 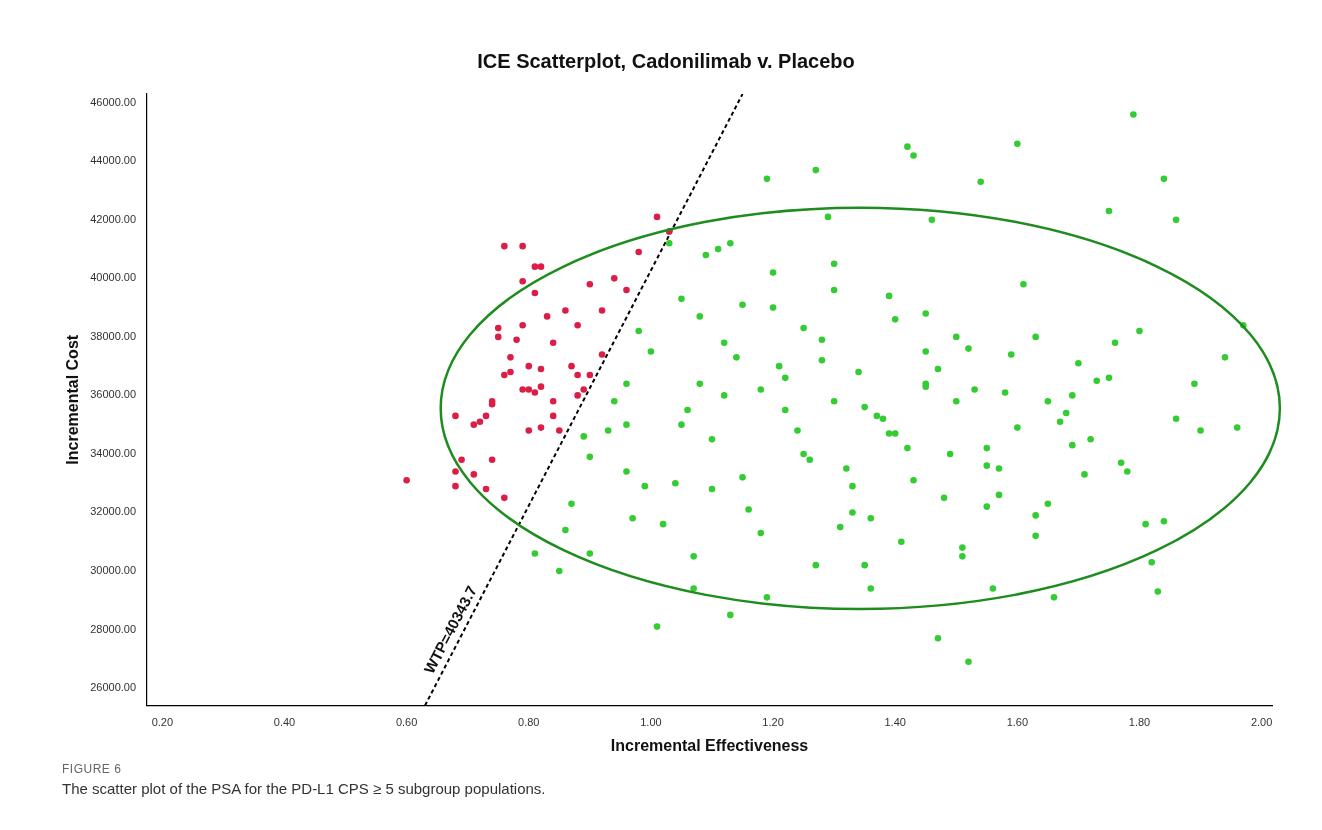 I want to click on x-tick-label: 0.60, so click(x=406, y=722).